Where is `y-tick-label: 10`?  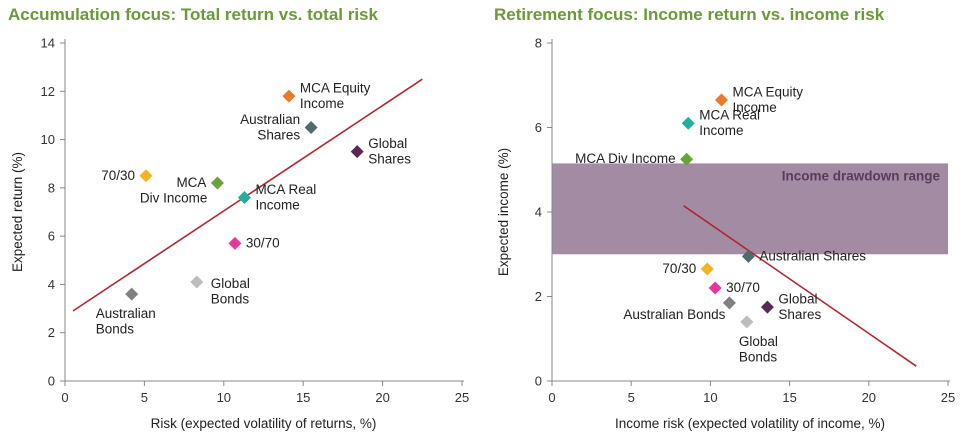 y-tick-label: 10 is located at coordinates (48, 139).